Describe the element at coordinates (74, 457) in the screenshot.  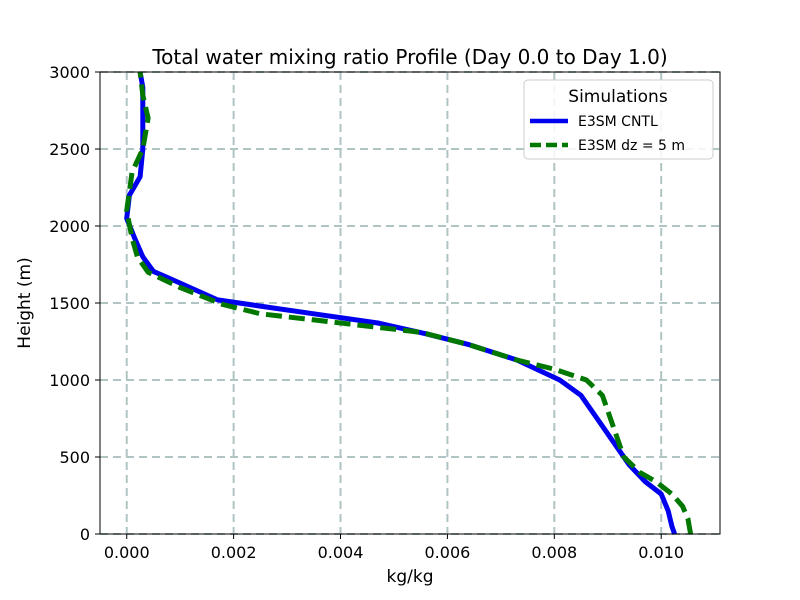
I see `y-tick-label: 500` at that location.